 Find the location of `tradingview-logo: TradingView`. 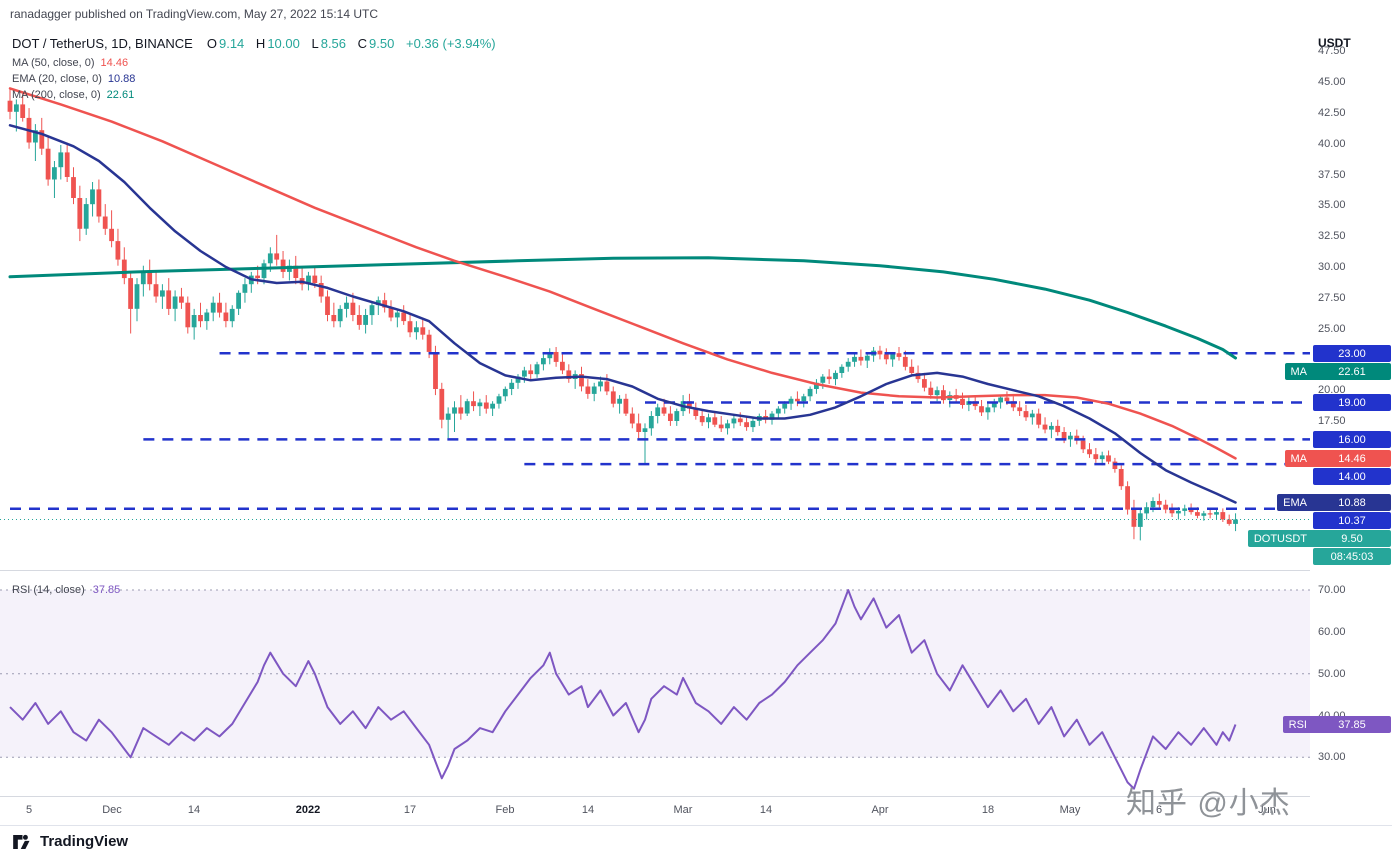

tradingview-logo: TradingView is located at coordinates (70, 842).